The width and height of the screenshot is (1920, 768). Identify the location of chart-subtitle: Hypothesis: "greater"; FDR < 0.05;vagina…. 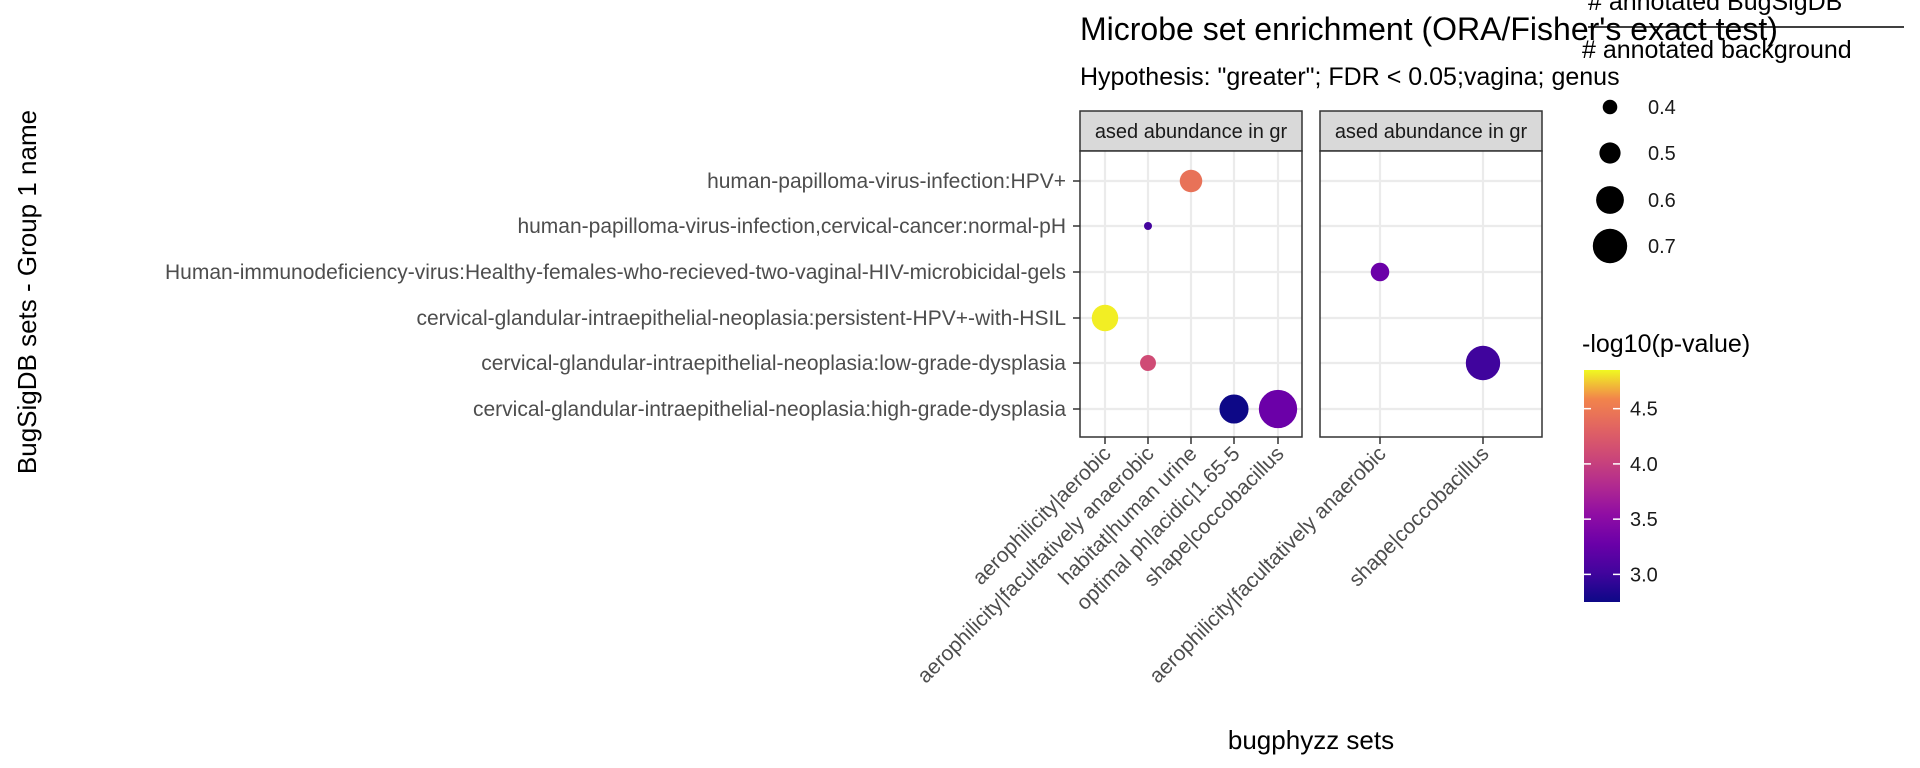
(1350, 77).